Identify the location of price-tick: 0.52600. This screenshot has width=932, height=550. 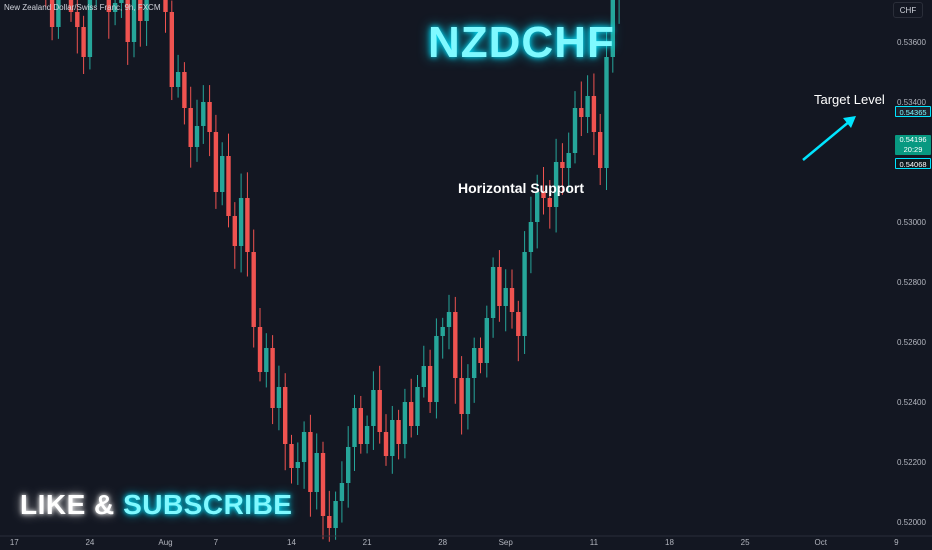
(911, 342).